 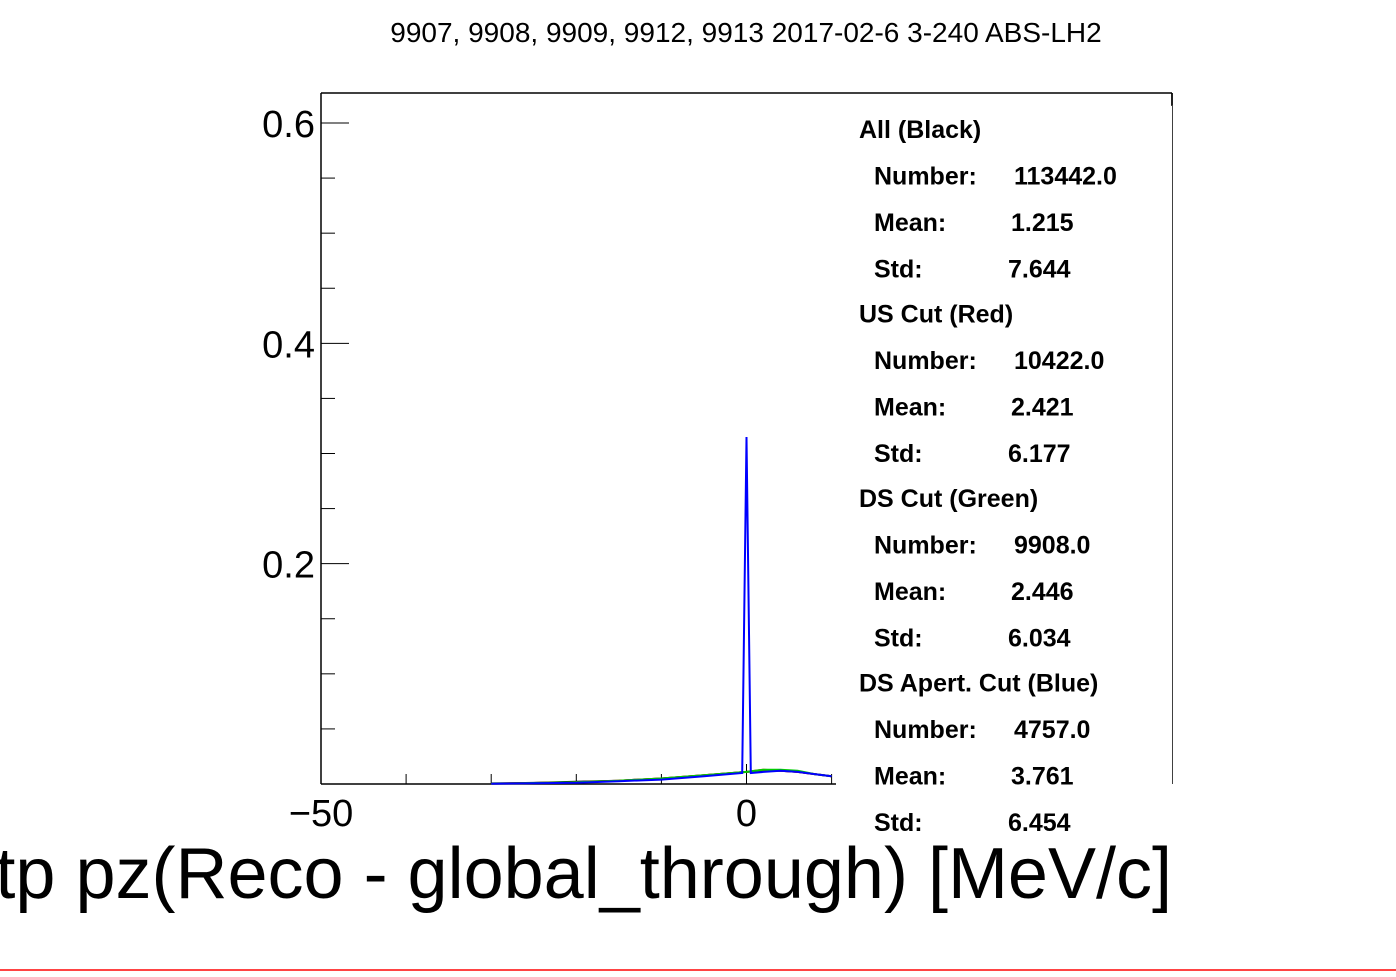 What do you see at coordinates (746, 814) in the screenshot?
I see `x-tick-label: 0` at bounding box center [746, 814].